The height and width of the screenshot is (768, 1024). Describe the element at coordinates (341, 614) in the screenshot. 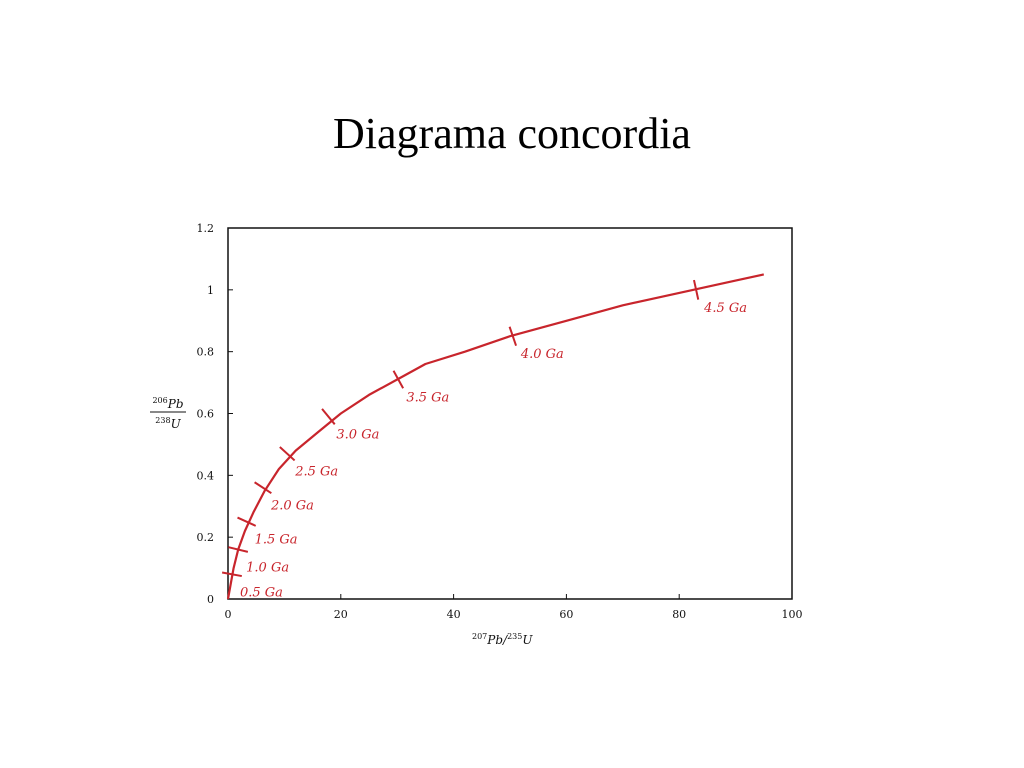

I see `x-tick-label: 20` at that location.